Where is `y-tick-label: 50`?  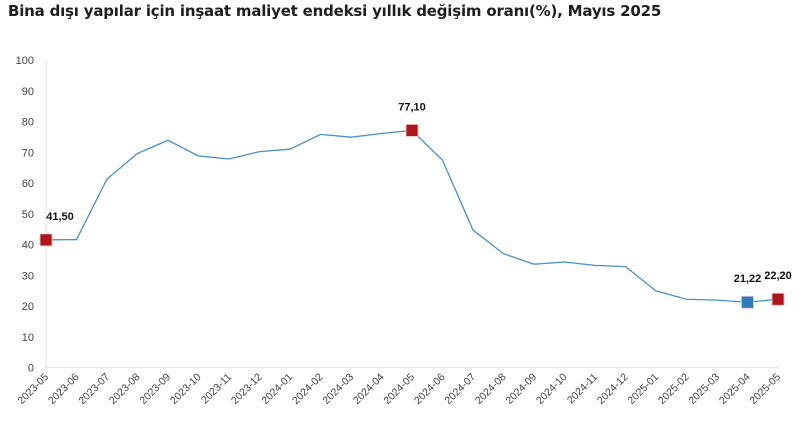
y-tick-label: 50 is located at coordinates (28, 215).